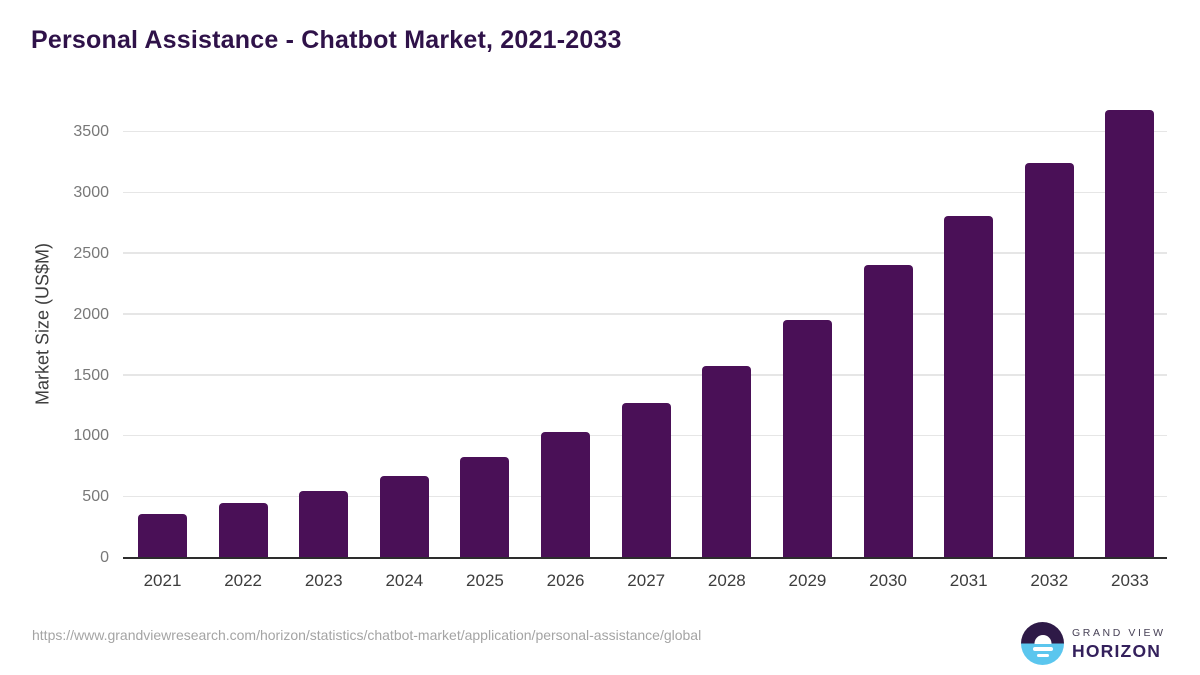 This screenshot has height=675, width=1200. Describe the element at coordinates (566, 494) in the screenshot. I see `bar-2026` at that location.